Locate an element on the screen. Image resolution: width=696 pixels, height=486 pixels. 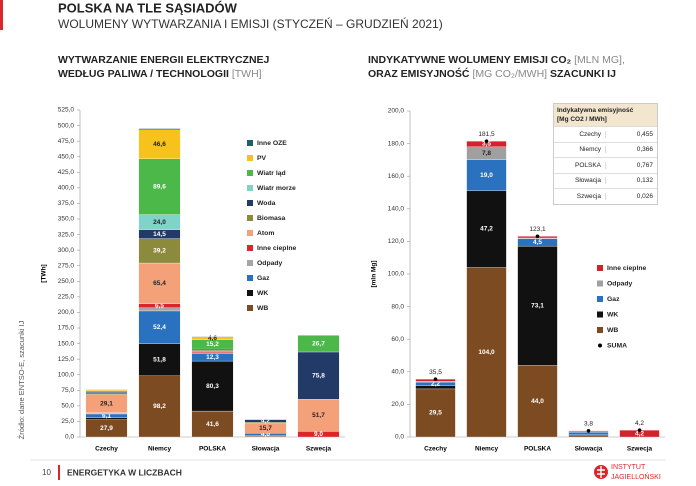
value-label: 3,5 is located at coordinates (486, 144).